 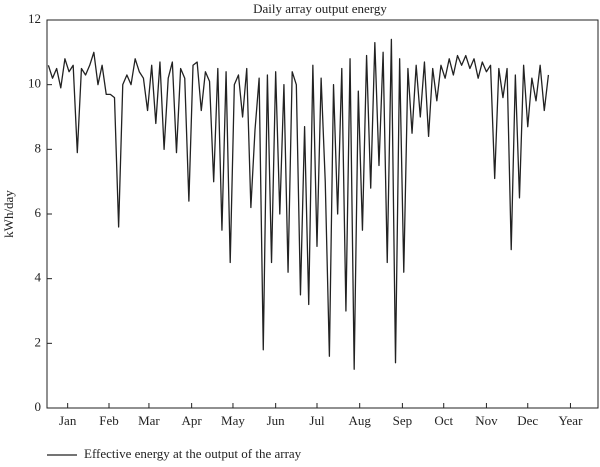 I want to click on x-tick-label: Jan, so click(x=68, y=420).